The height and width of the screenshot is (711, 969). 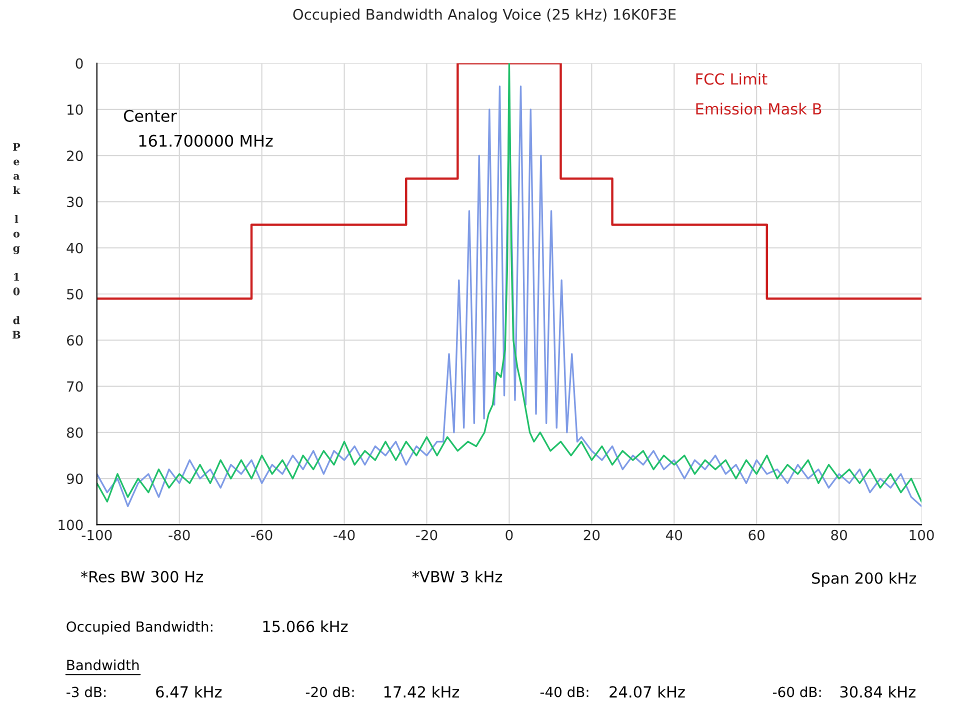 I want to click on x-tick-label: 80, so click(x=839, y=535).